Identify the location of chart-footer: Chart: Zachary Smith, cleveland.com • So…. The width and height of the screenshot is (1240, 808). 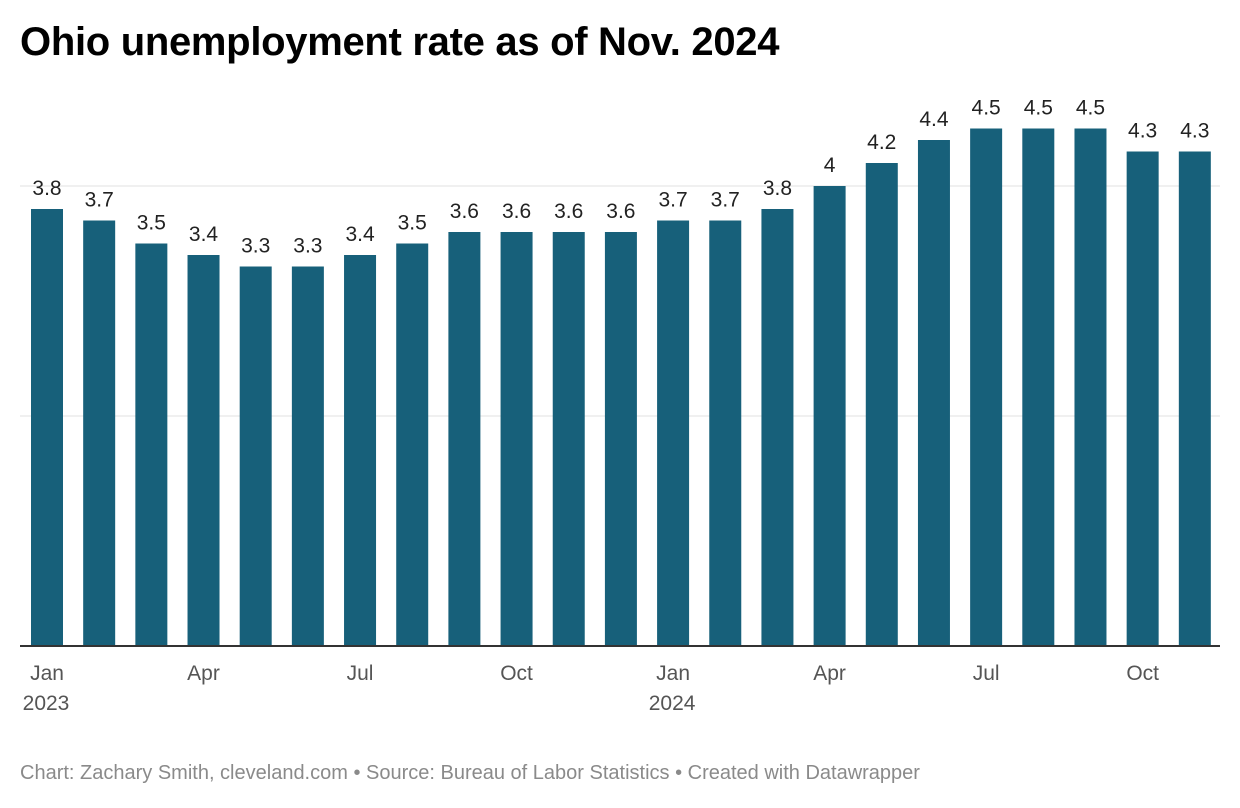
(470, 773).